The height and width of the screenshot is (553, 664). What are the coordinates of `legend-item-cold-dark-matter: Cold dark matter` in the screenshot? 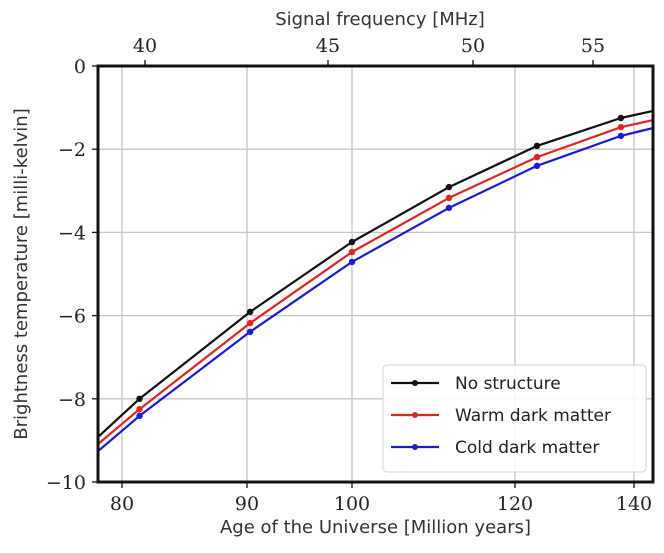 It's located at (495, 448).